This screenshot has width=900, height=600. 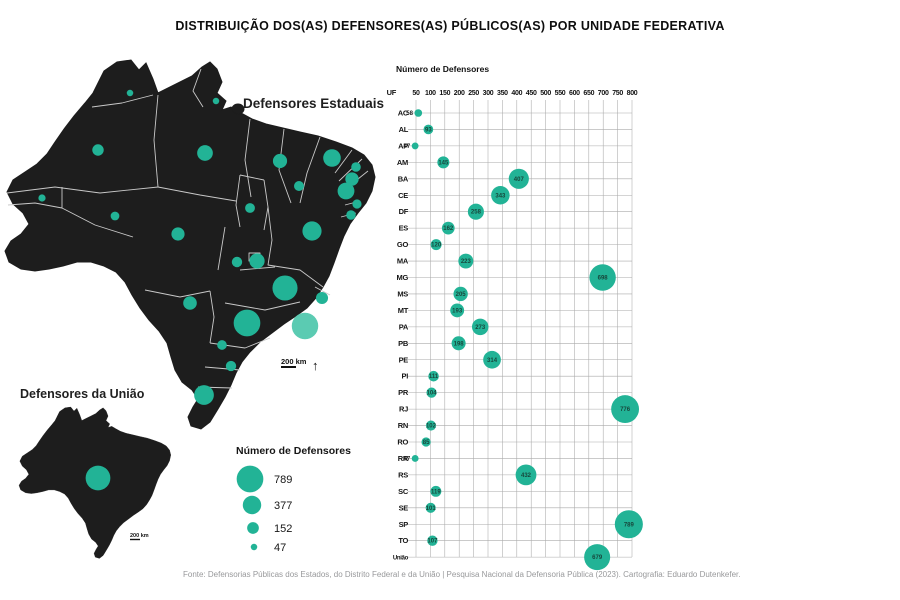 I want to click on x-tick: 300, so click(x=488, y=93).